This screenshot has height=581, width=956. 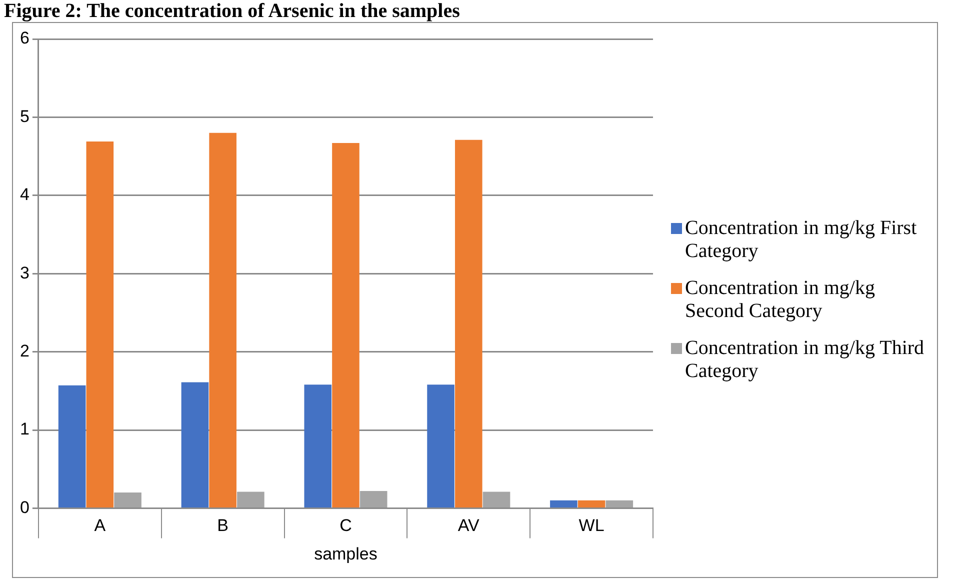 I want to click on y-tick-label: 3, so click(x=25, y=272).